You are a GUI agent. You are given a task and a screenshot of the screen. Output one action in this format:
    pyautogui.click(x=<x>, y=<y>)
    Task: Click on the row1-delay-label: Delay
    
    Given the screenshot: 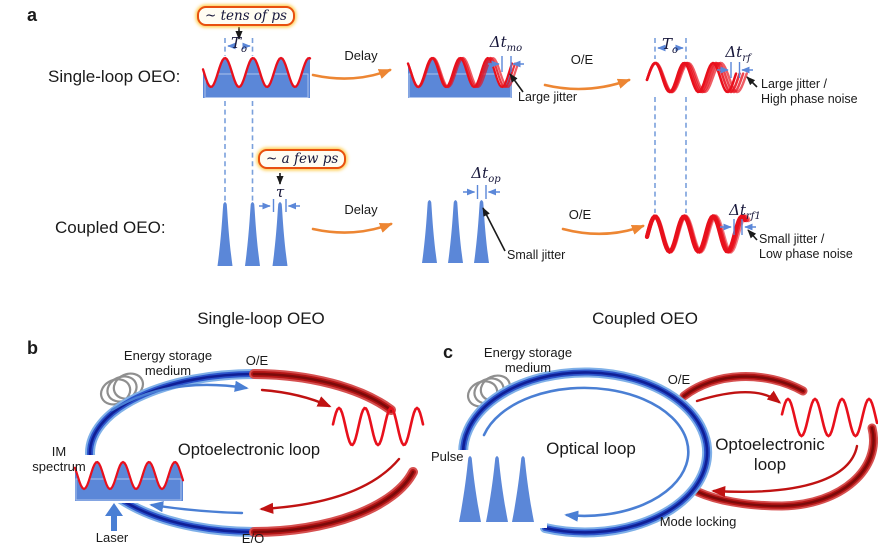 What is the action you would take?
    pyautogui.click(x=361, y=55)
    